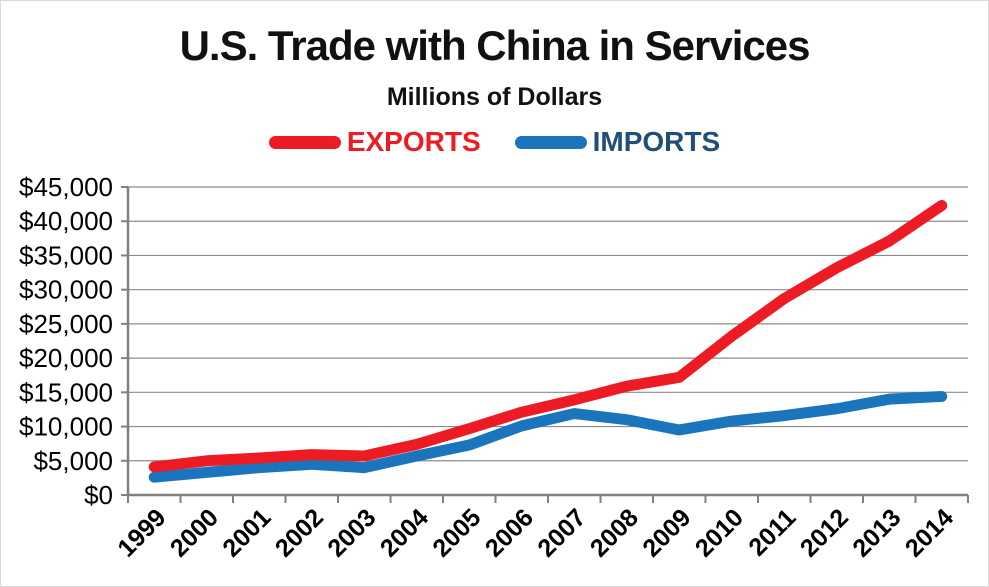 The height and width of the screenshot is (587, 989). I want to click on imports-line-swatch, so click(550, 142).